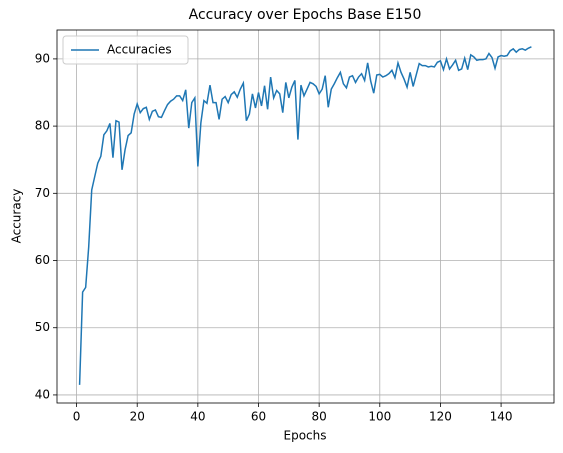 The width and height of the screenshot is (563, 453). I want to click on x-axis-label: Epochs, so click(305, 436).